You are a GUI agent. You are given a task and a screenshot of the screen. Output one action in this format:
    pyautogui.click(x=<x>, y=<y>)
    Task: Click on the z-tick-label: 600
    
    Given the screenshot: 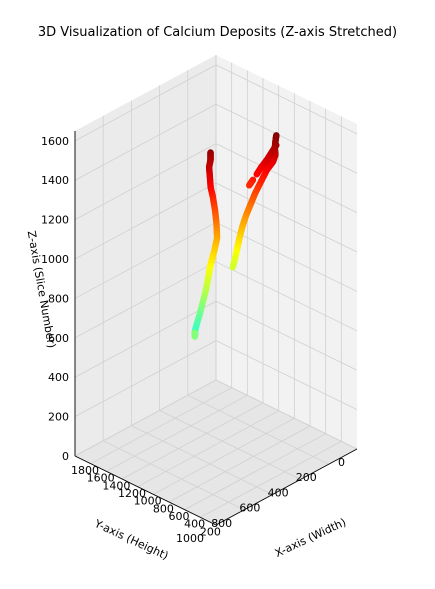 What is the action you would take?
    pyautogui.click(x=58, y=338)
    